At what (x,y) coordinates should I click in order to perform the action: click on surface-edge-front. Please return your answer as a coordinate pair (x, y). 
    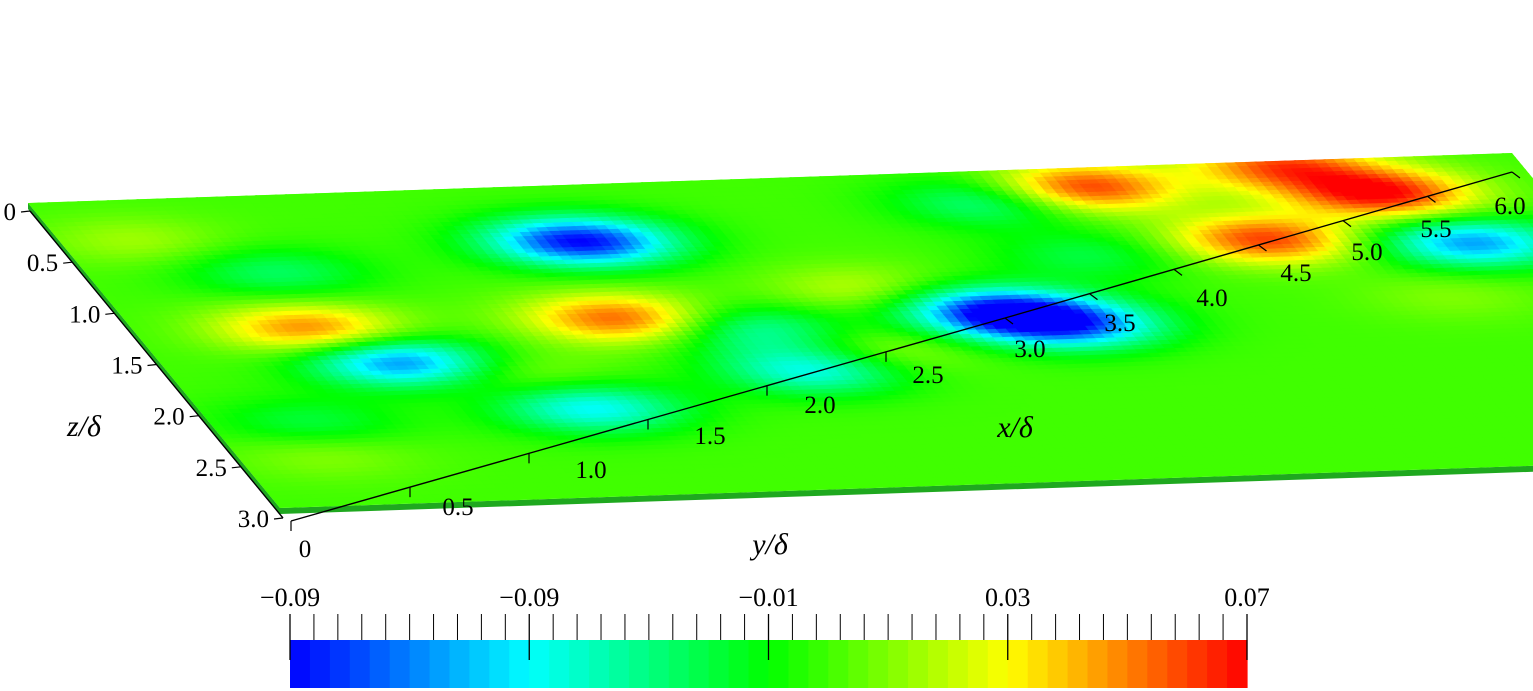
    Looking at the image, I should click on (906, 489).